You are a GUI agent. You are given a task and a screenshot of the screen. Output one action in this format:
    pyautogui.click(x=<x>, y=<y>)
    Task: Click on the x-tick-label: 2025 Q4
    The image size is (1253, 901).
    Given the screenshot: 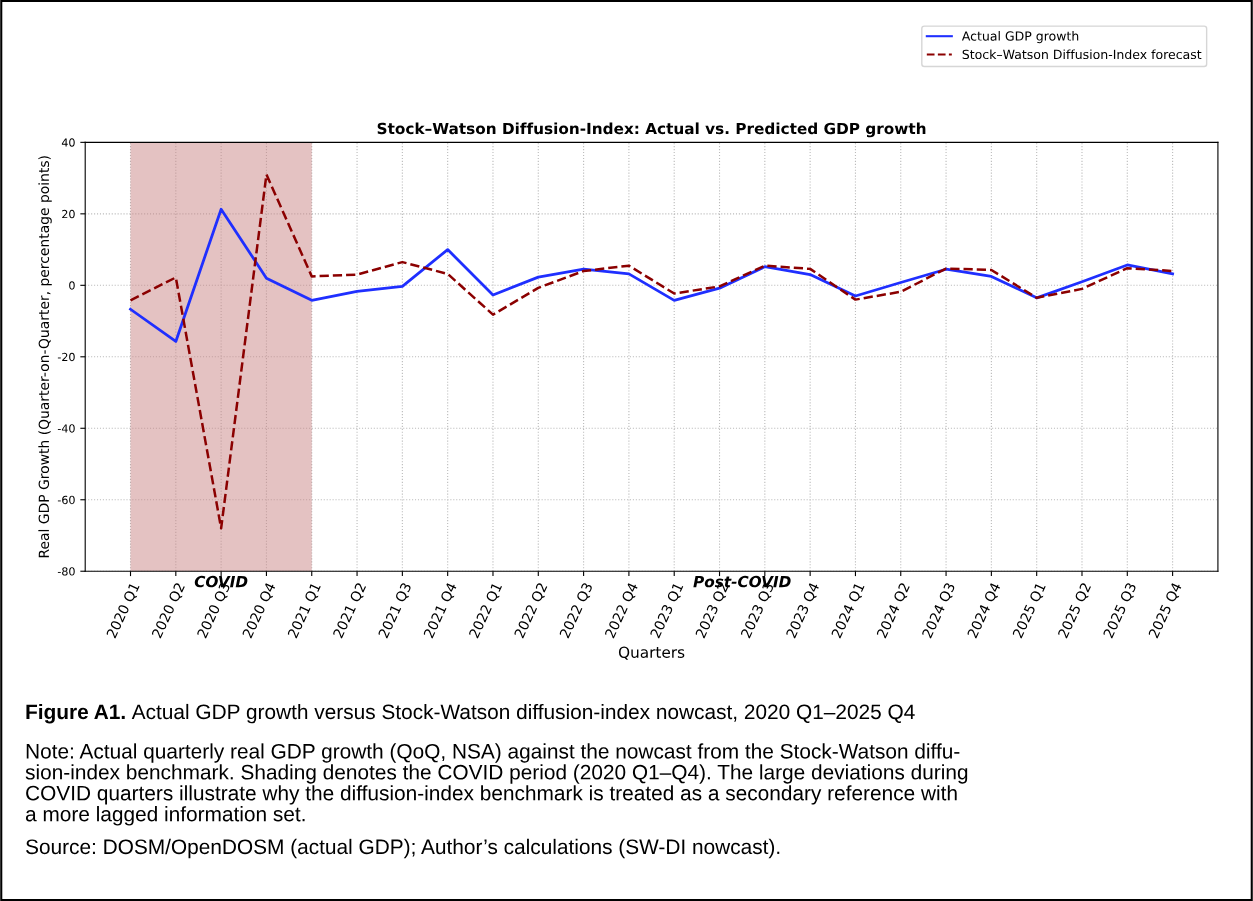 What is the action you would take?
    pyautogui.click(x=1166, y=610)
    